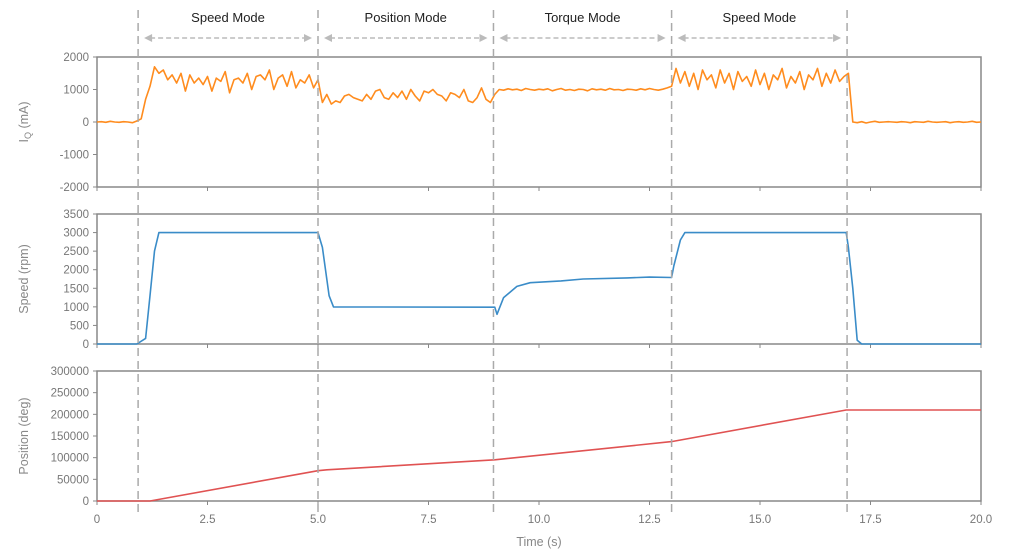  What do you see at coordinates (70, 415) in the screenshot?
I see `position-y-tick-label: 200000` at bounding box center [70, 415].